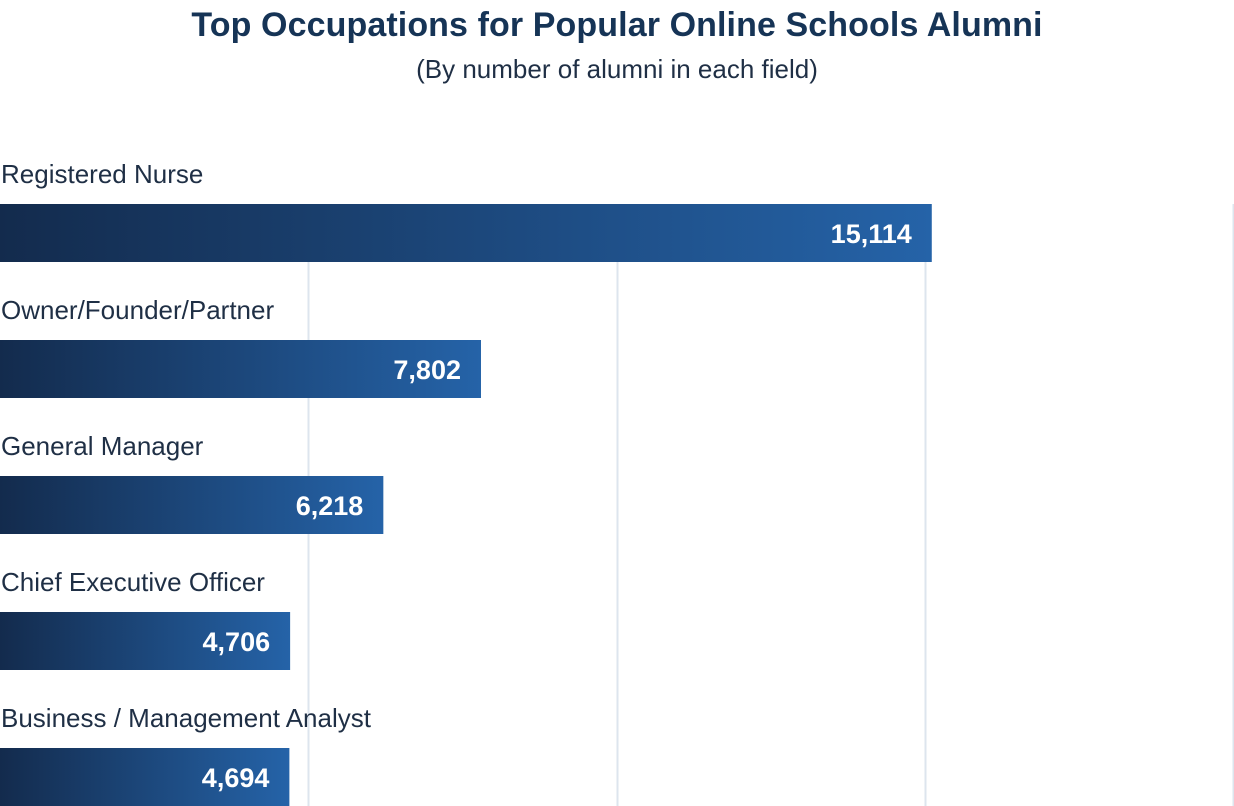 The image size is (1234, 806). I want to click on bar-value-label: 7,802, so click(427, 370).